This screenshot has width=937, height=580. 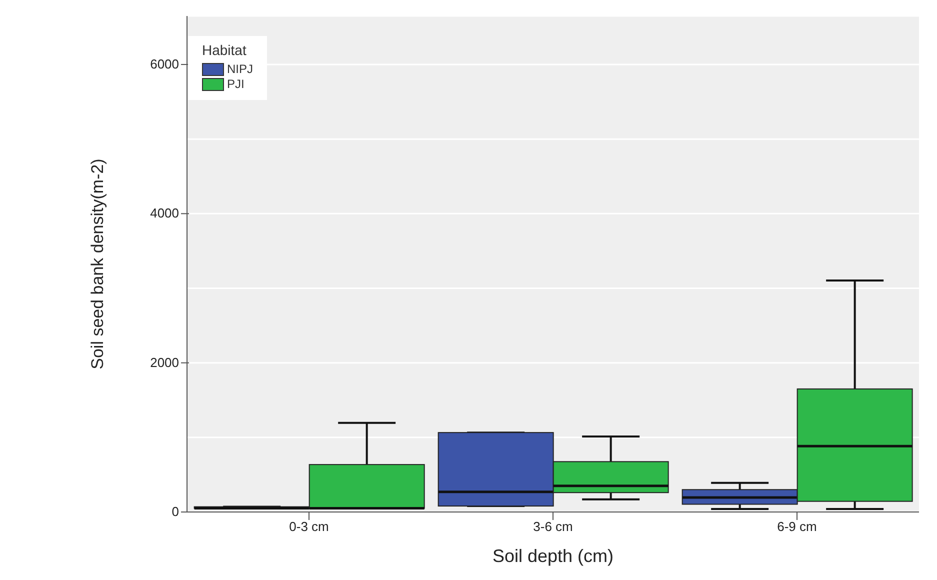 I want to click on legend-label: NIPJ, so click(x=240, y=69).